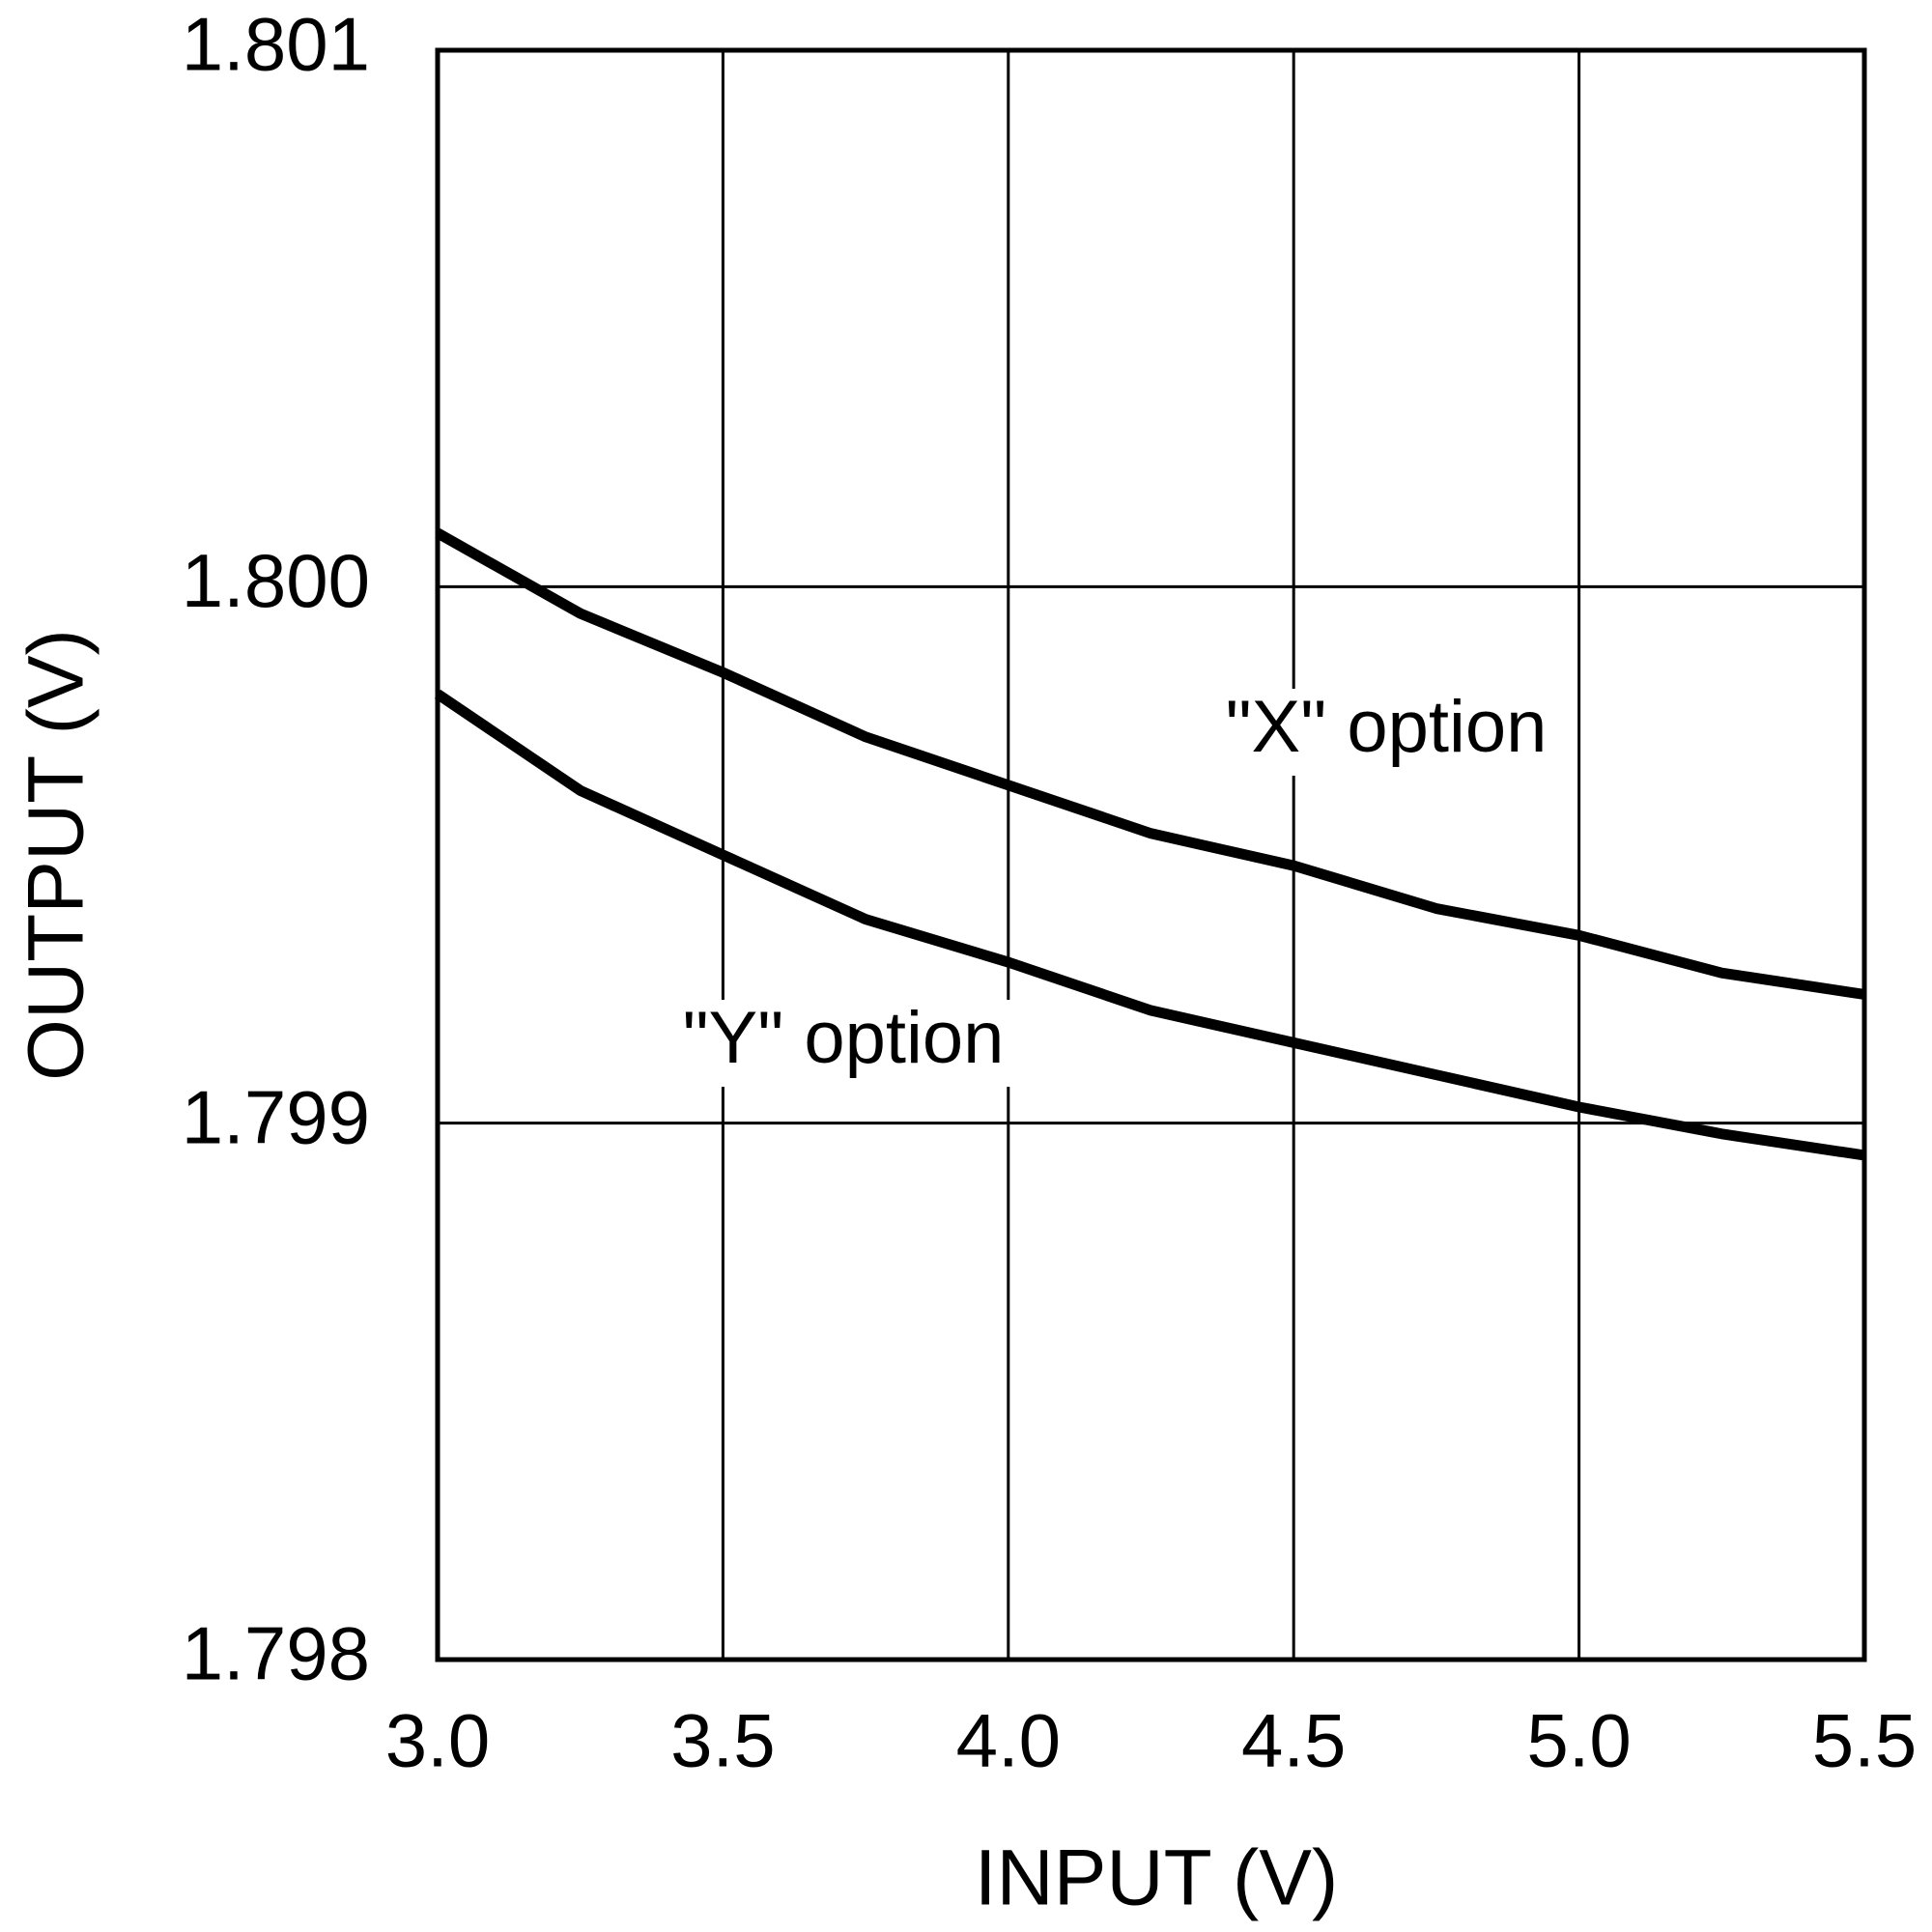 The width and height of the screenshot is (1932, 1932). What do you see at coordinates (56, 855) in the screenshot?
I see `y-axis-title: OUTPUT (V)` at bounding box center [56, 855].